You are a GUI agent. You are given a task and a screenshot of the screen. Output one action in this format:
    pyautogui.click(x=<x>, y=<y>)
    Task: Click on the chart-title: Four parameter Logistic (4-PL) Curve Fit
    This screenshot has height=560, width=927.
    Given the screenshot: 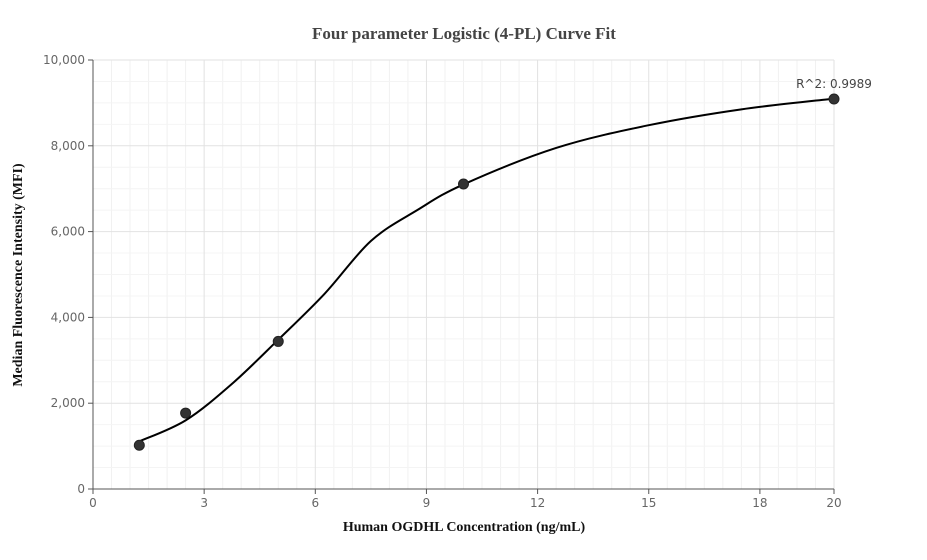 What is the action you would take?
    pyautogui.click(x=464, y=33)
    